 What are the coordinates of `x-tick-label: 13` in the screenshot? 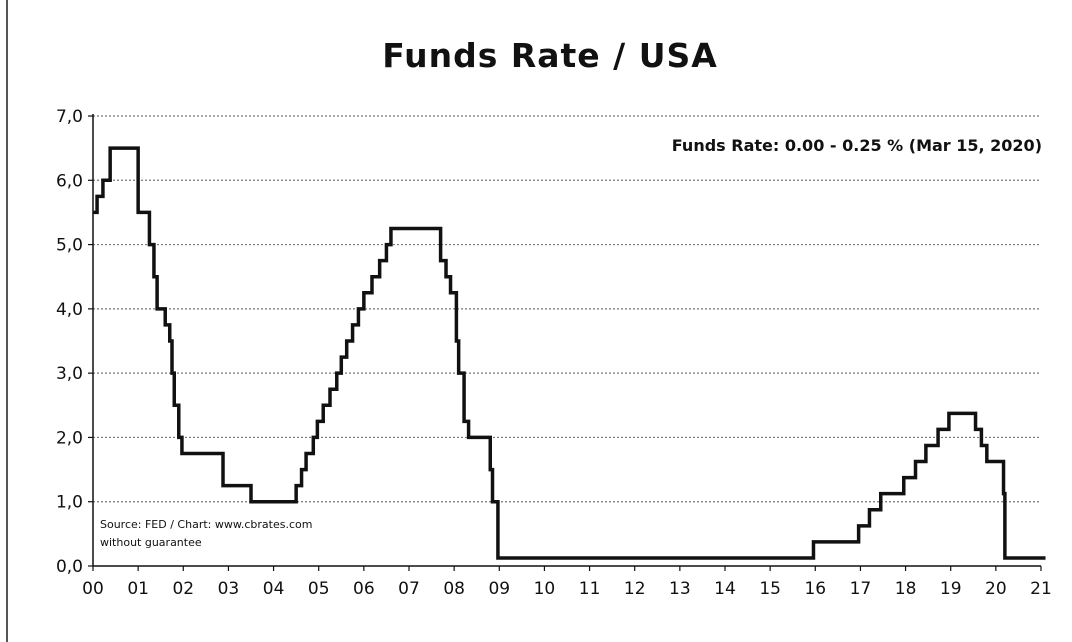 It's located at (680, 589).